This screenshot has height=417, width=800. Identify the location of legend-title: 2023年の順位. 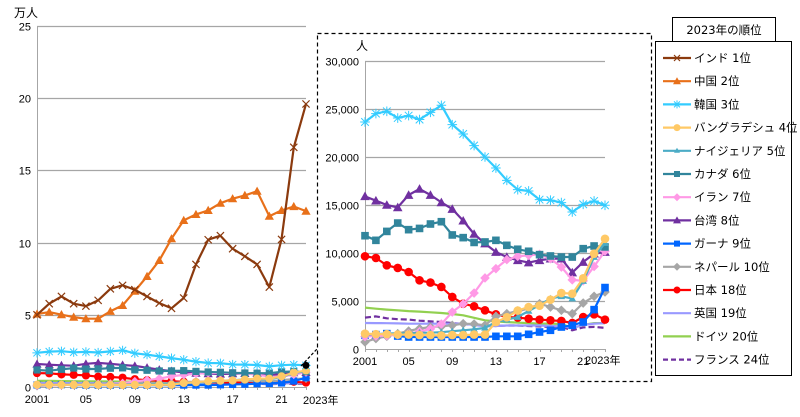
(723, 30).